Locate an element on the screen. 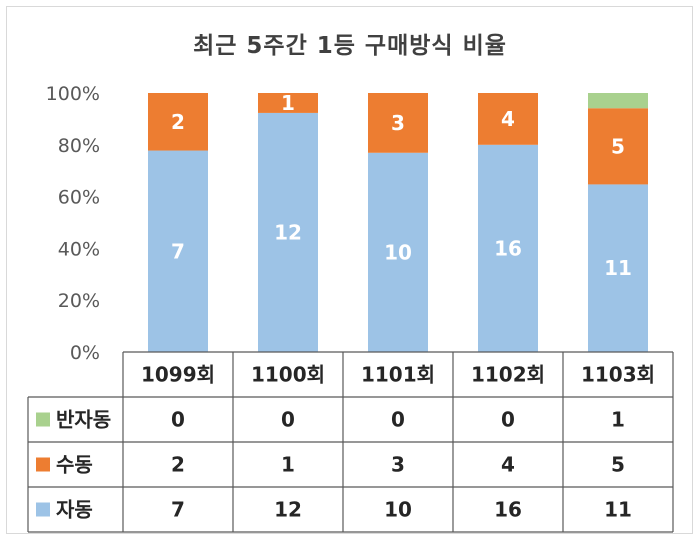 This screenshot has height=542, width=700. table-value: 16 is located at coordinates (508, 510).